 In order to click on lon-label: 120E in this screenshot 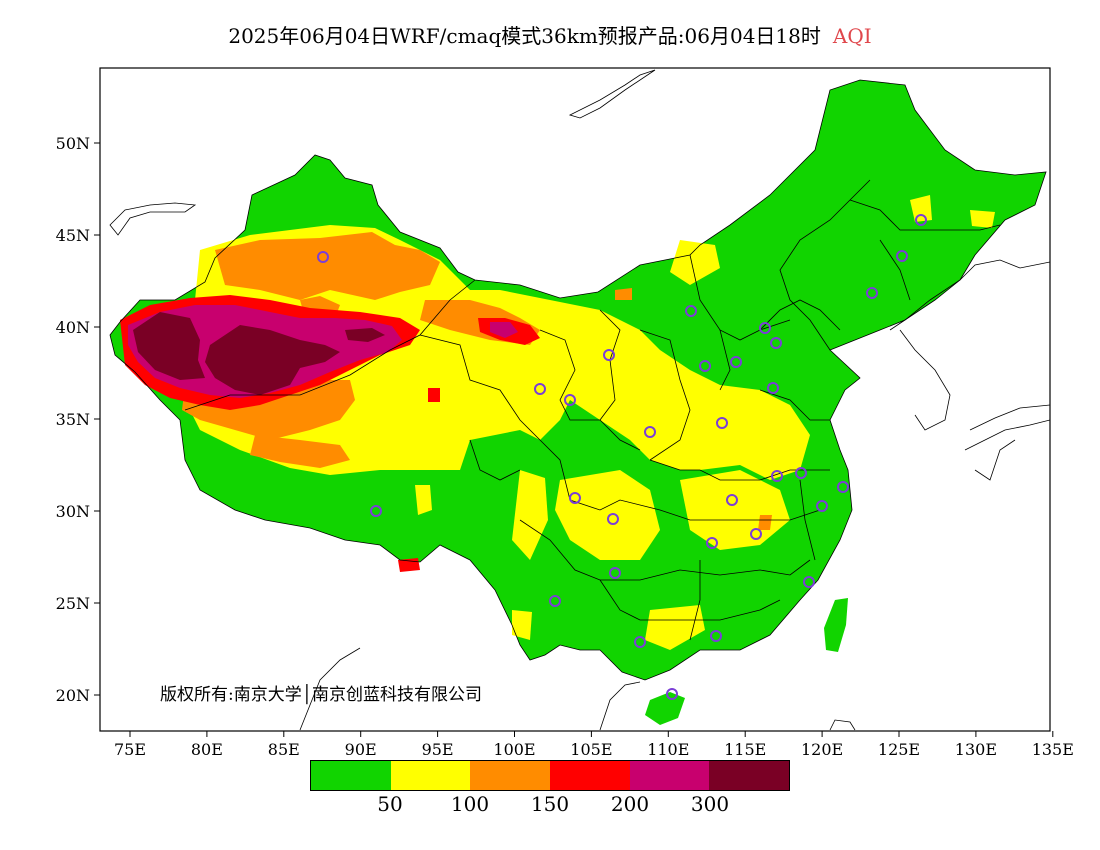, I will do `click(822, 749)`.